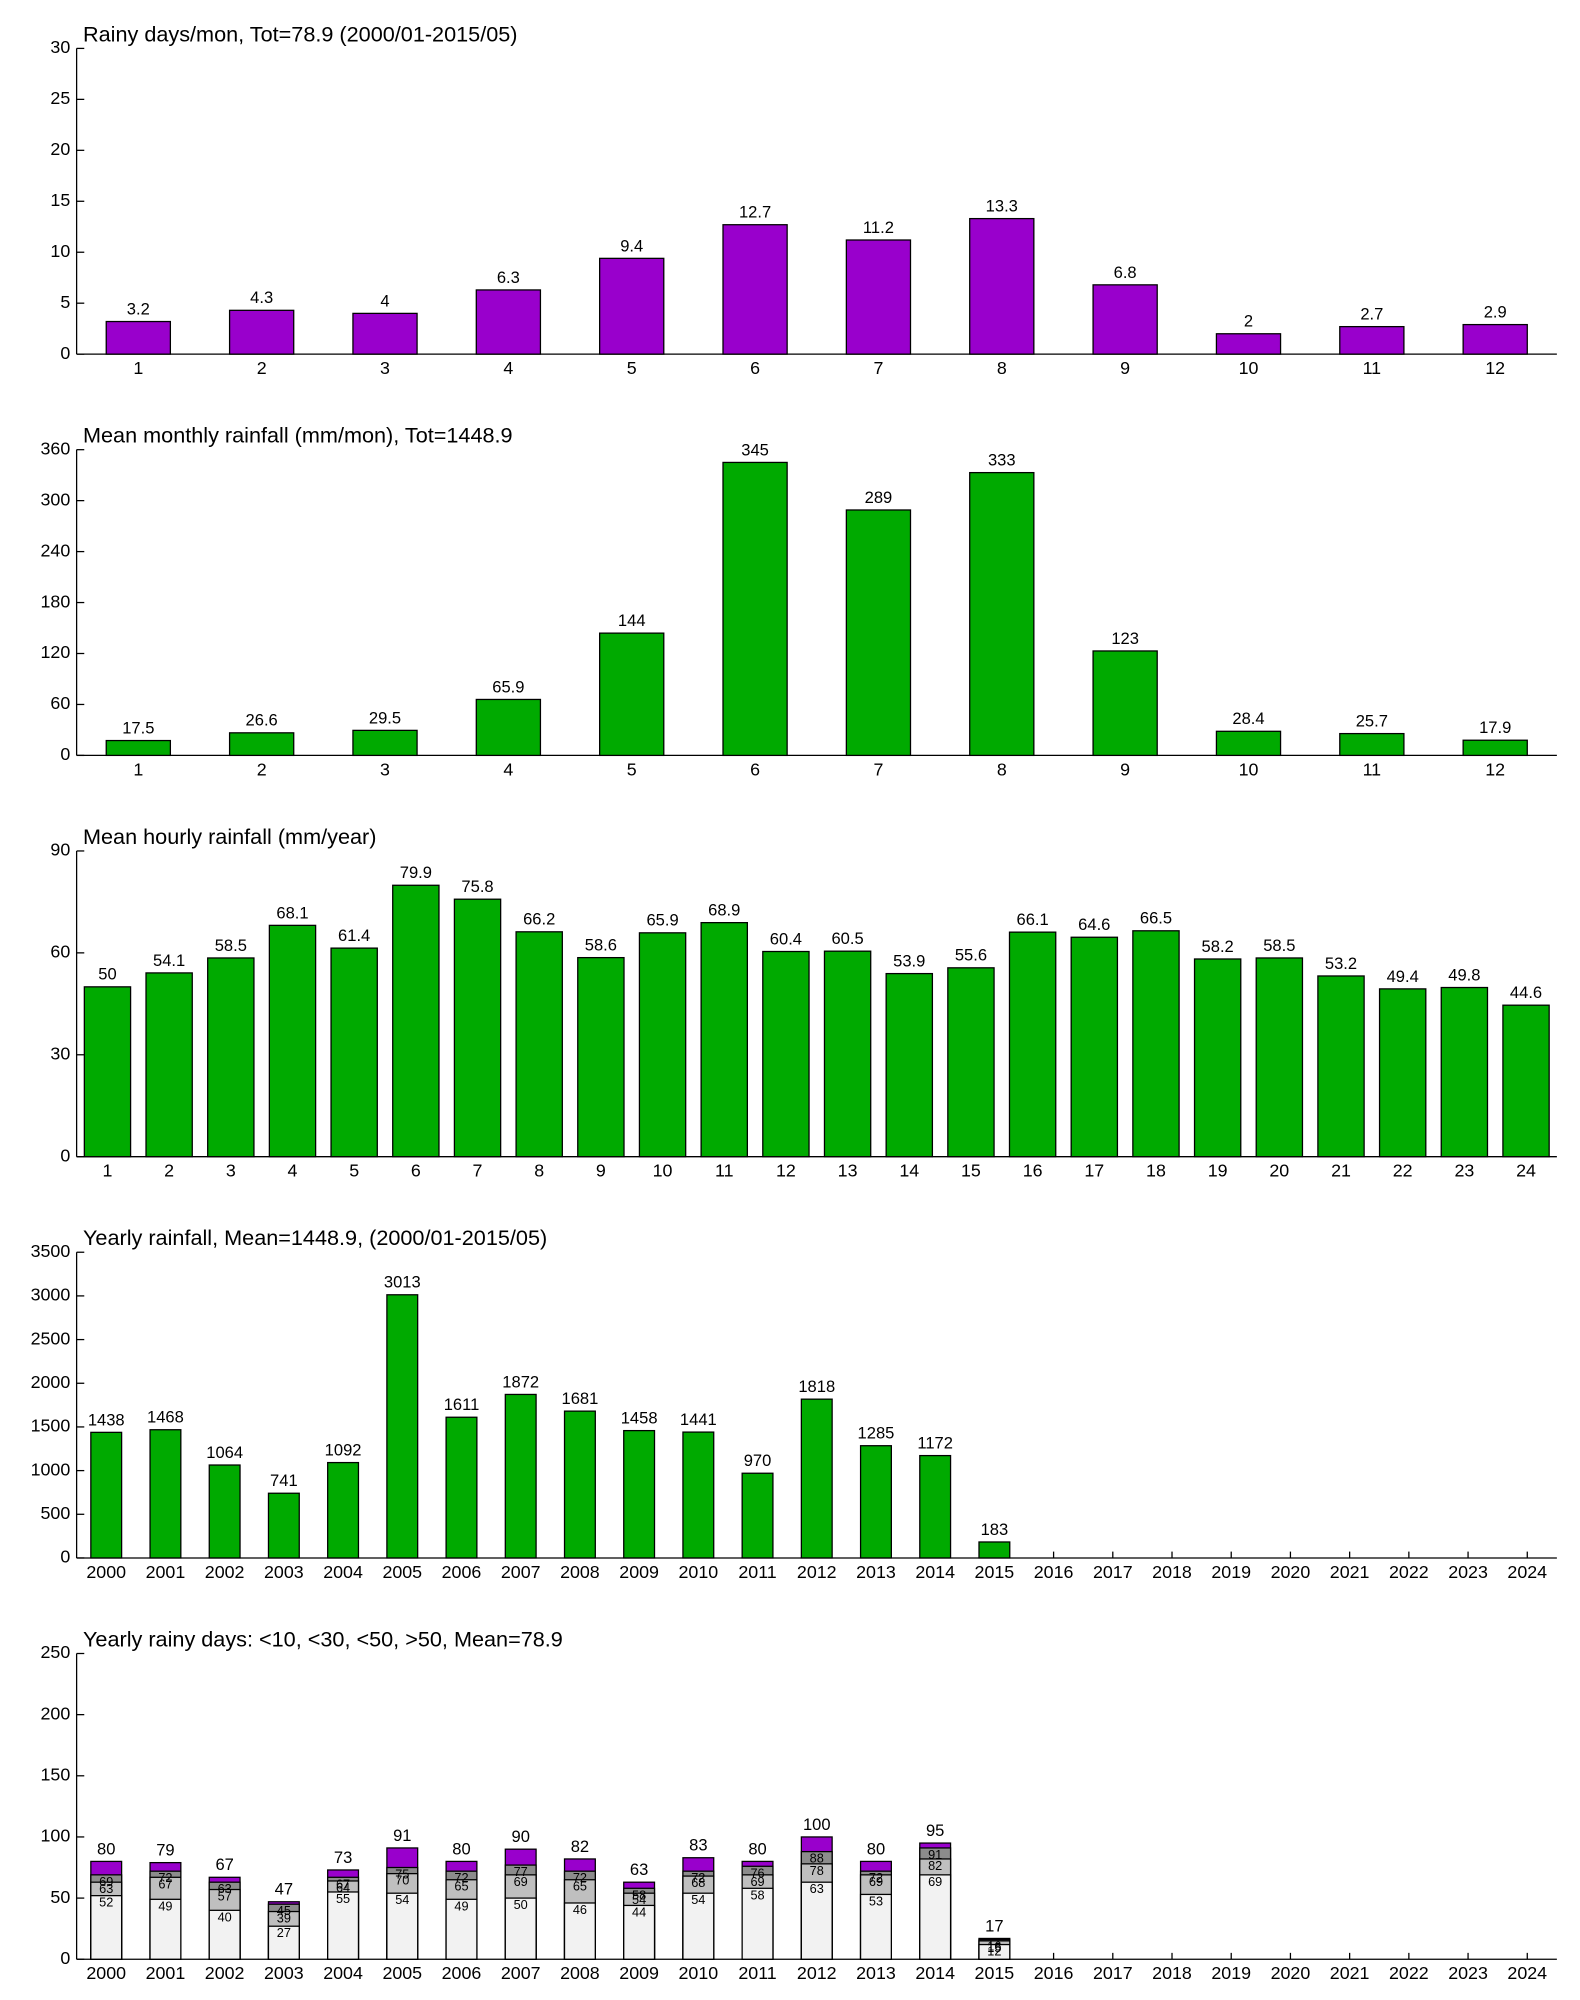 Image resolution: width=1580 pixels, height=2000 pixels. Describe the element at coordinates (1002, 460) in the screenshot. I see `value-label: 333` at that location.